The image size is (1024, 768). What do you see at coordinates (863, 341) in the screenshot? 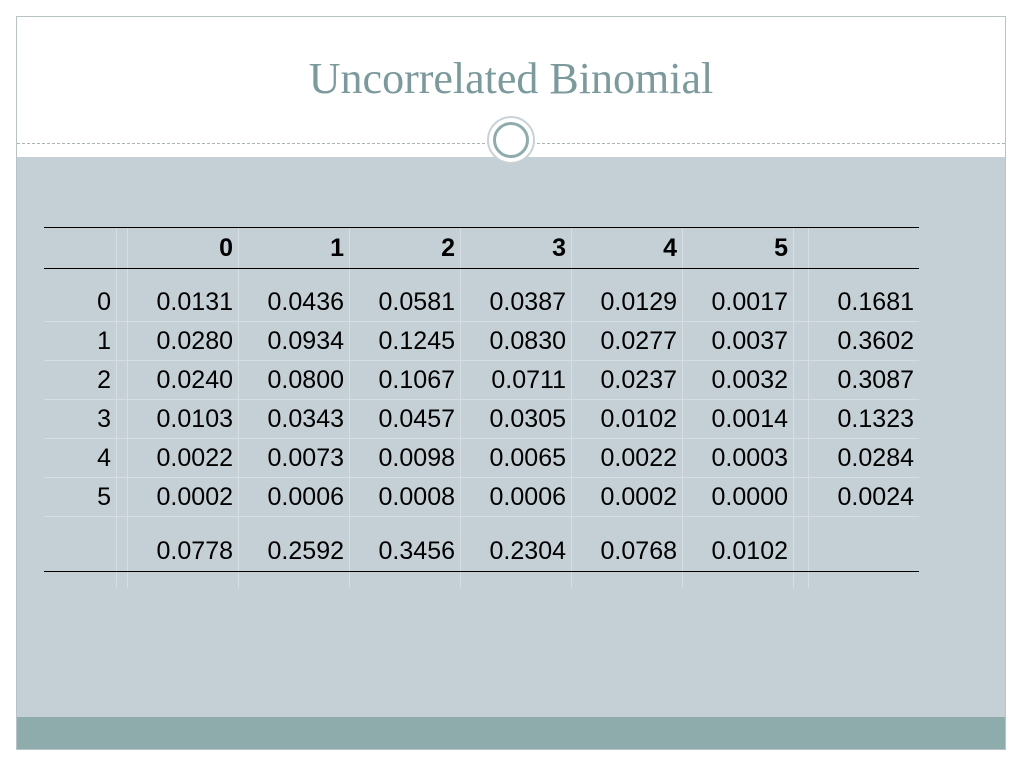
I see `row-total: 0.3602` at bounding box center [863, 341].